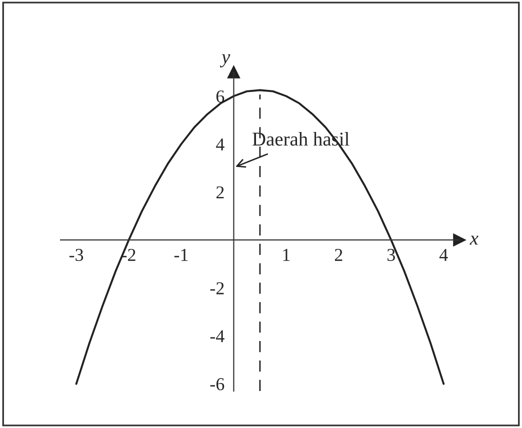 The image size is (522, 428). What do you see at coordinates (474, 240) in the screenshot?
I see `x-axis-title: x` at bounding box center [474, 240].